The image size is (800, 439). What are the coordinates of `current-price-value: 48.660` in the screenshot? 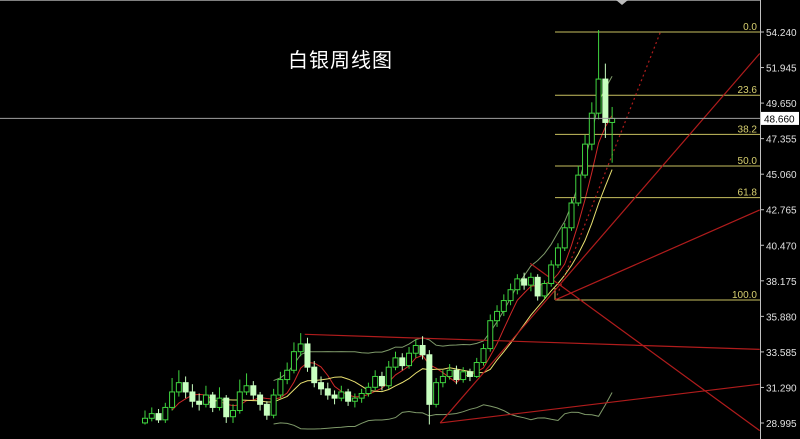 It's located at (779, 119).